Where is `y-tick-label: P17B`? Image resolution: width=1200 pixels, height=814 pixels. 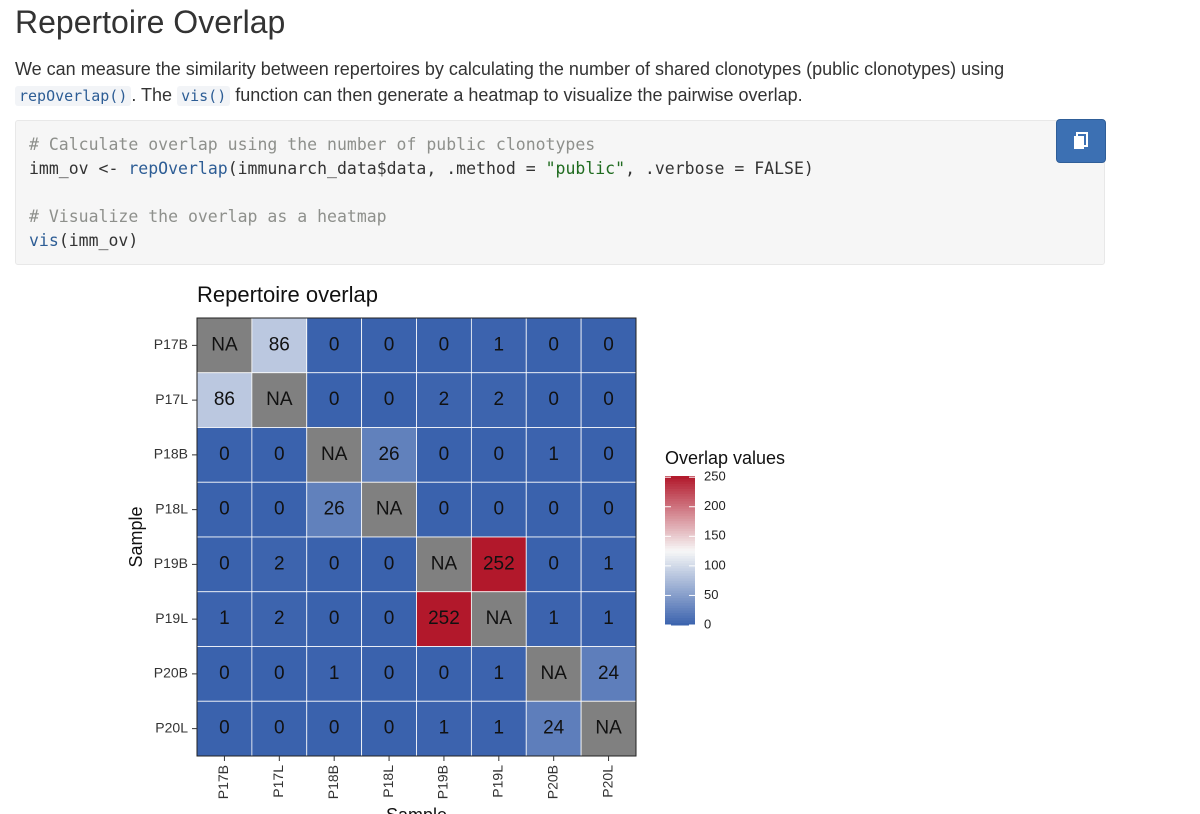
y-tick-label: P17B is located at coordinates (171, 344).